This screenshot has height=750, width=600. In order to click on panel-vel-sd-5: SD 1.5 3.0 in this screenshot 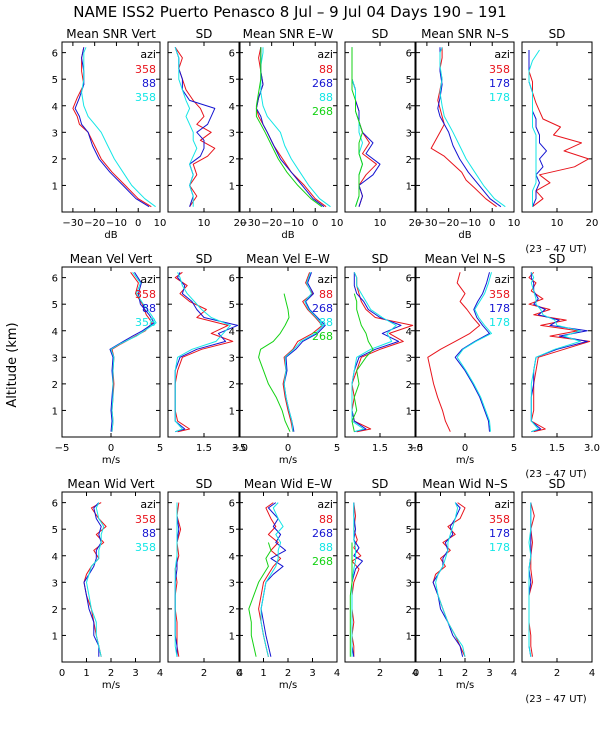, I will do `click(560, 353)`.